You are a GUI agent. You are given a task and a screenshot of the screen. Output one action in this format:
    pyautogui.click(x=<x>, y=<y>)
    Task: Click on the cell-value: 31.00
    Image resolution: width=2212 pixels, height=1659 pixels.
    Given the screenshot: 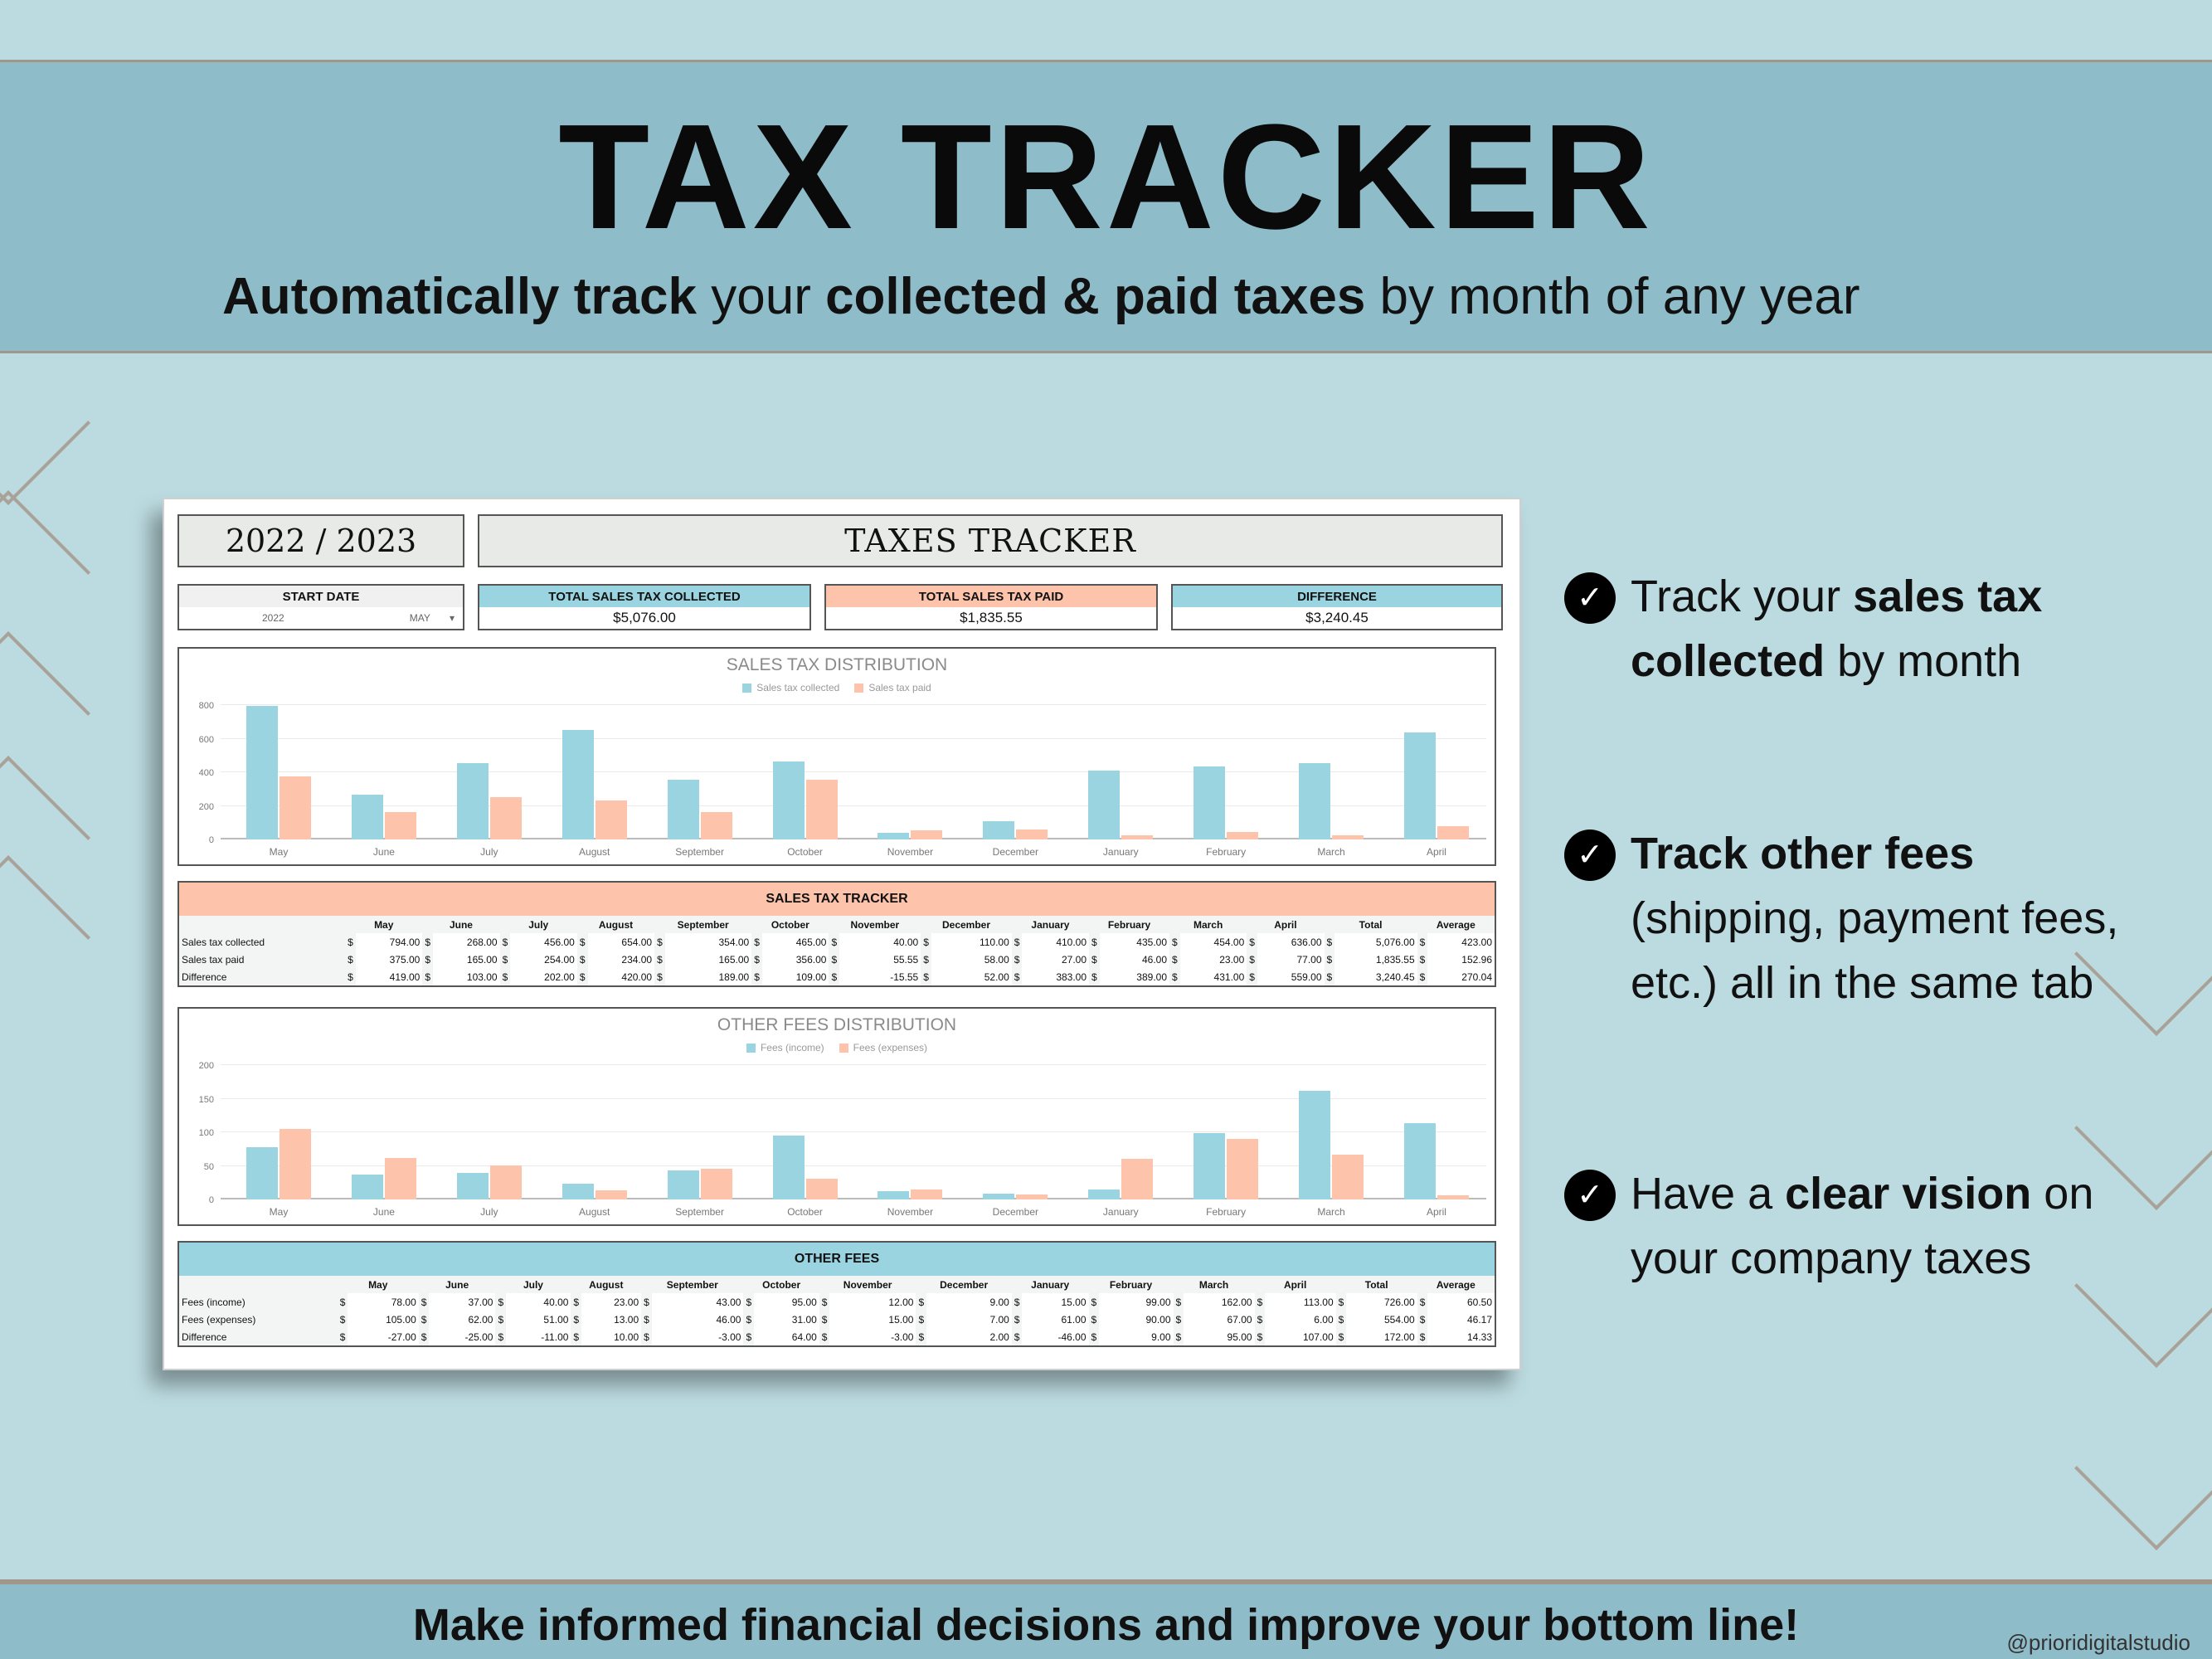 What is the action you would take?
    pyautogui.click(x=786, y=1319)
    